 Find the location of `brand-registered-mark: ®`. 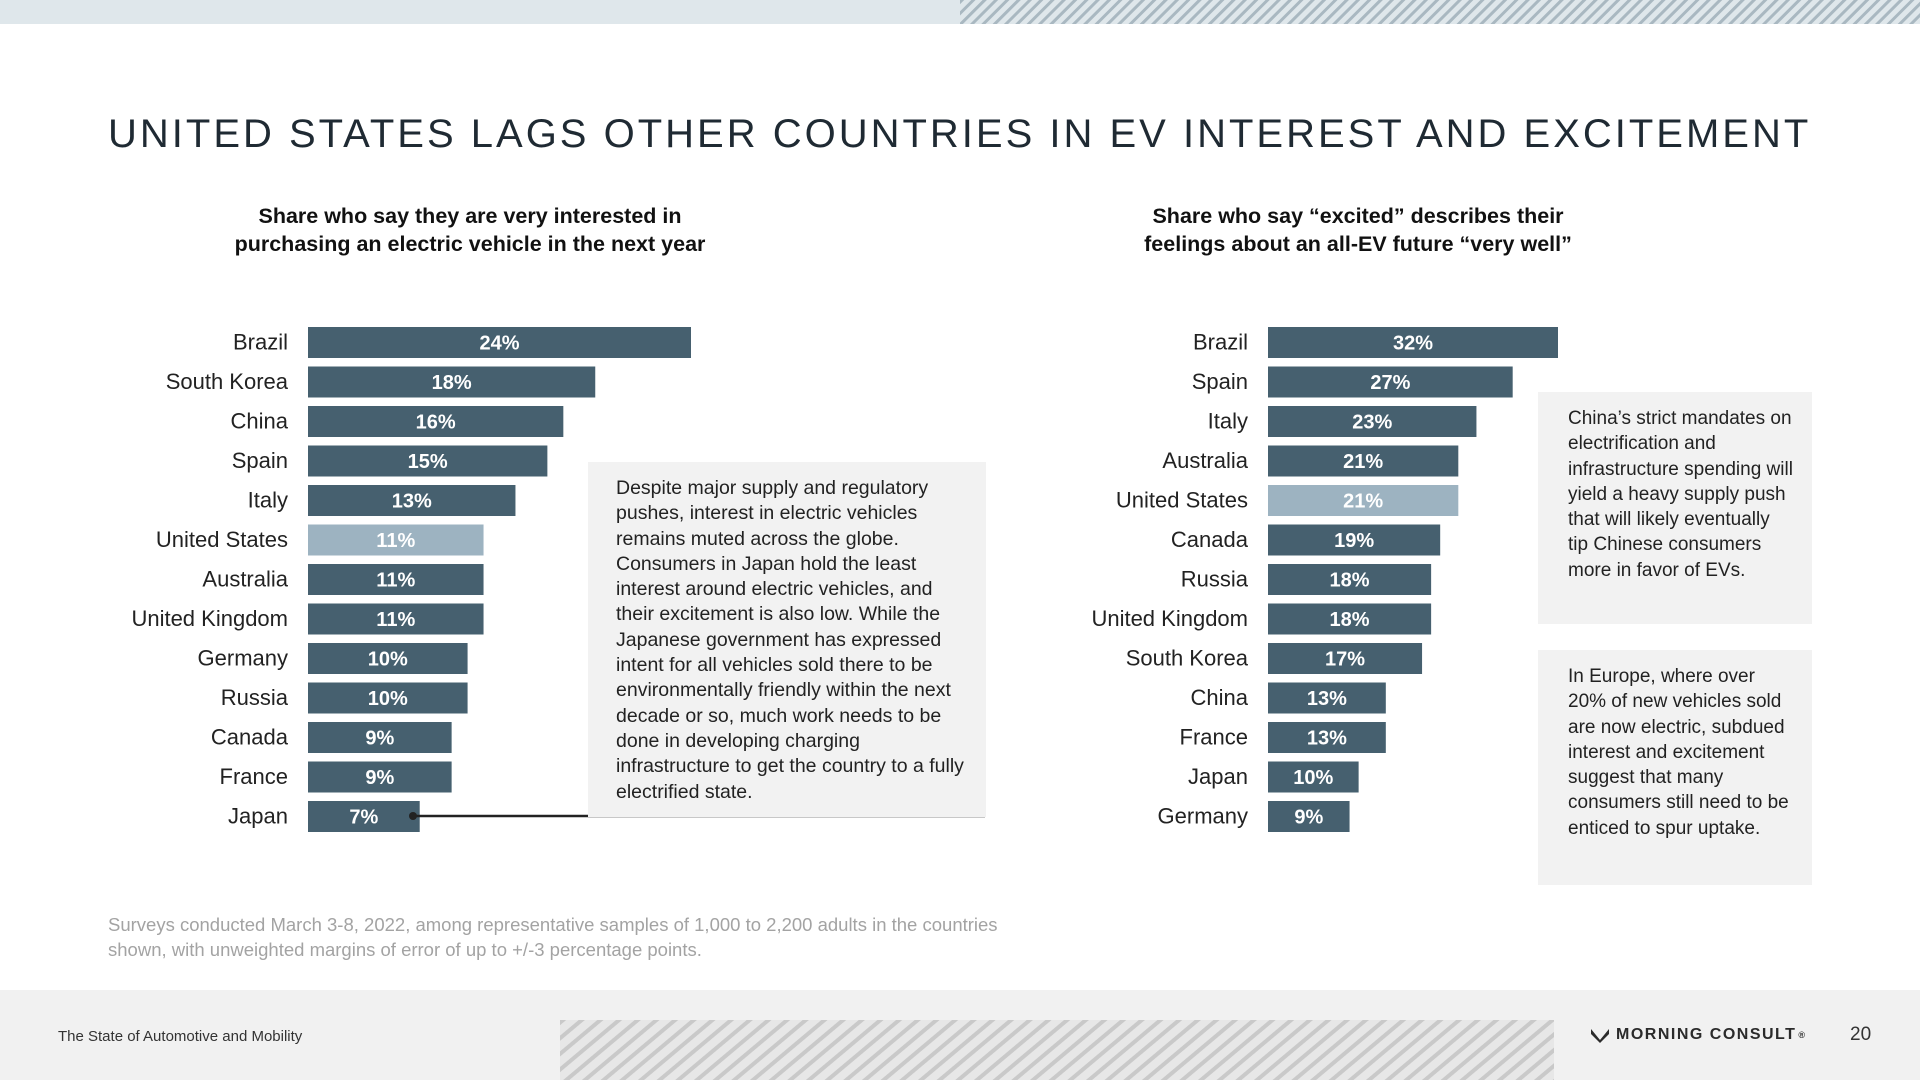

brand-registered-mark: ® is located at coordinates (1802, 1035).